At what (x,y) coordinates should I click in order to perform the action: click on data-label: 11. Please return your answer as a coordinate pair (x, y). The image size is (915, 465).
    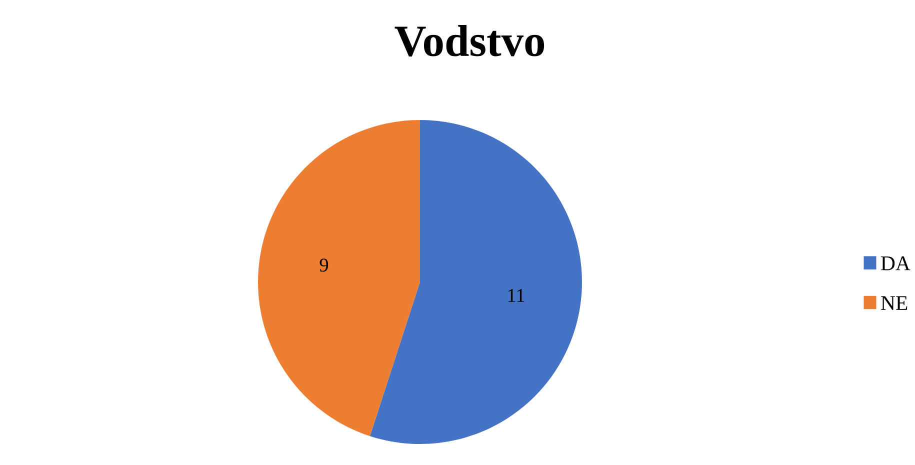
    Looking at the image, I should click on (516, 295).